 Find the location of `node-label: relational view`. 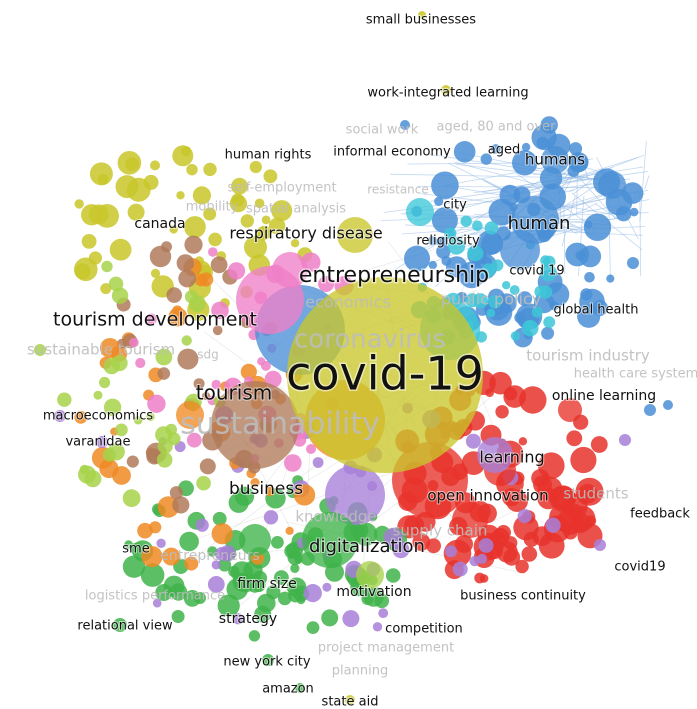

node-label: relational view is located at coordinates (125, 626).